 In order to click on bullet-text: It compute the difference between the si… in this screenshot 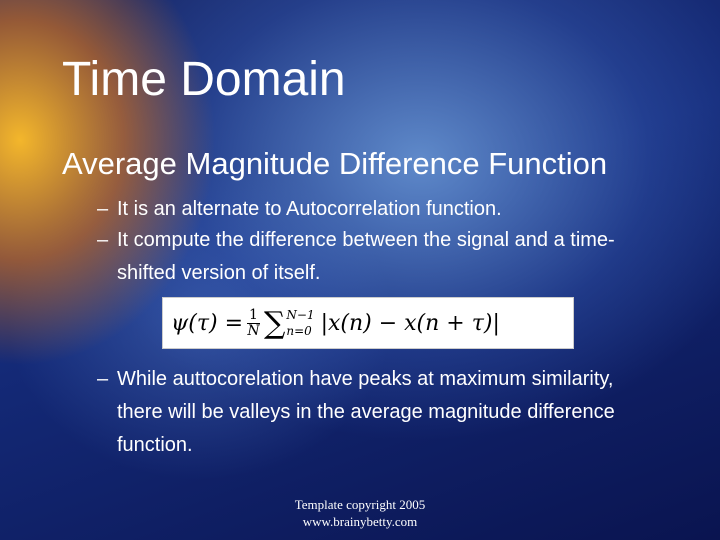, I will do `click(366, 256)`.